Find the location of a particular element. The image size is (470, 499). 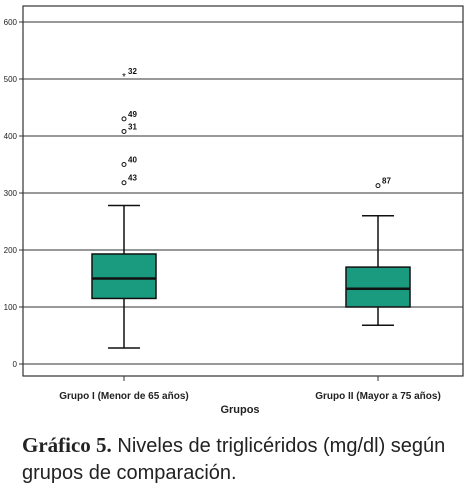

outlier-label: 32 is located at coordinates (132, 71).